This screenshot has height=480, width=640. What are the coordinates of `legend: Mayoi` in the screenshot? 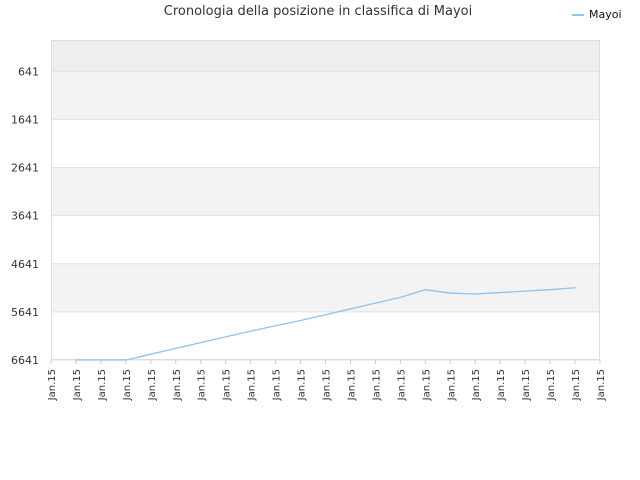 It's located at (597, 14).